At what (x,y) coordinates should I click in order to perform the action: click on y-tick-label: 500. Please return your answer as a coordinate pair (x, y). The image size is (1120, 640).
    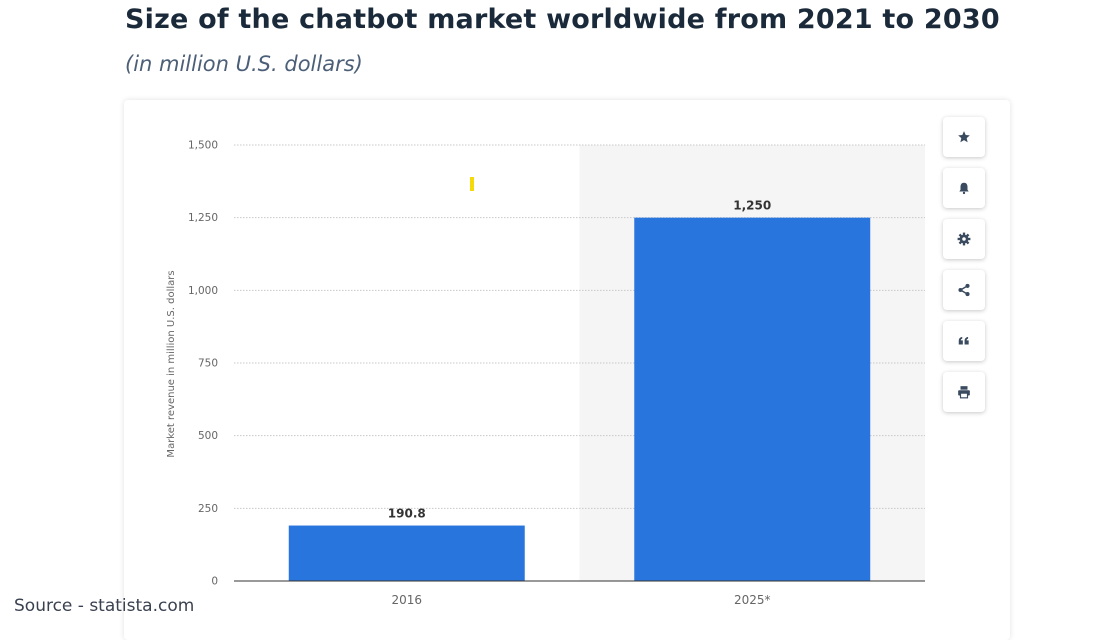
    Looking at the image, I should click on (208, 436).